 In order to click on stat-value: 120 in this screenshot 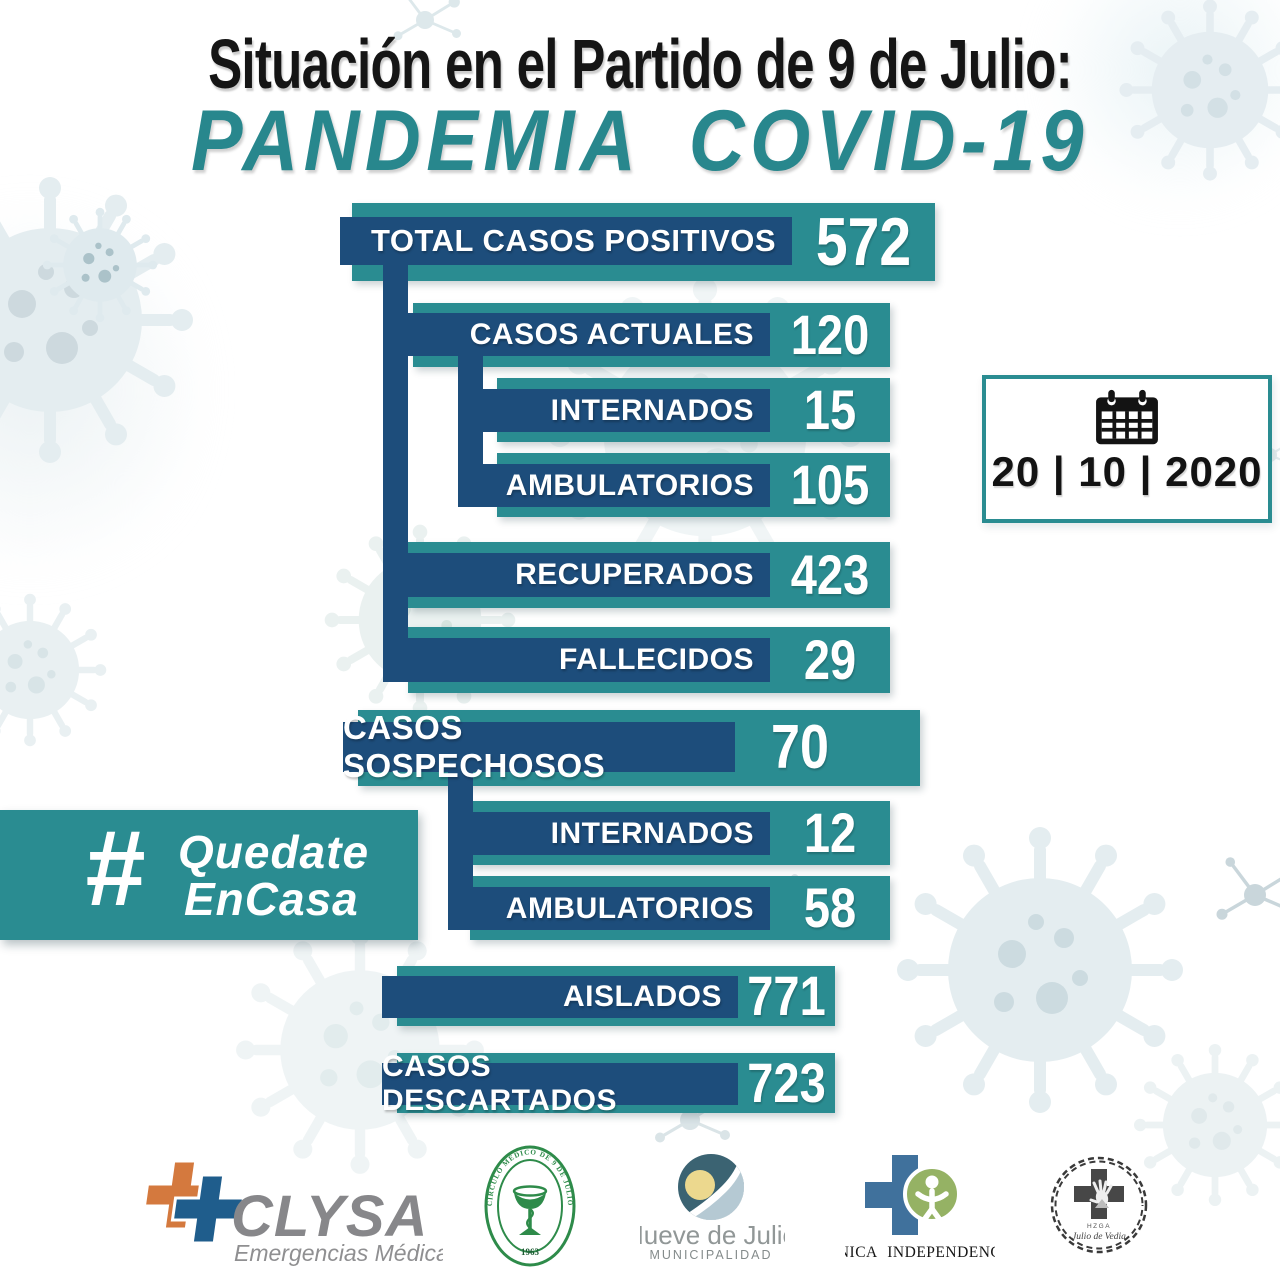, I will do `click(830, 334)`.